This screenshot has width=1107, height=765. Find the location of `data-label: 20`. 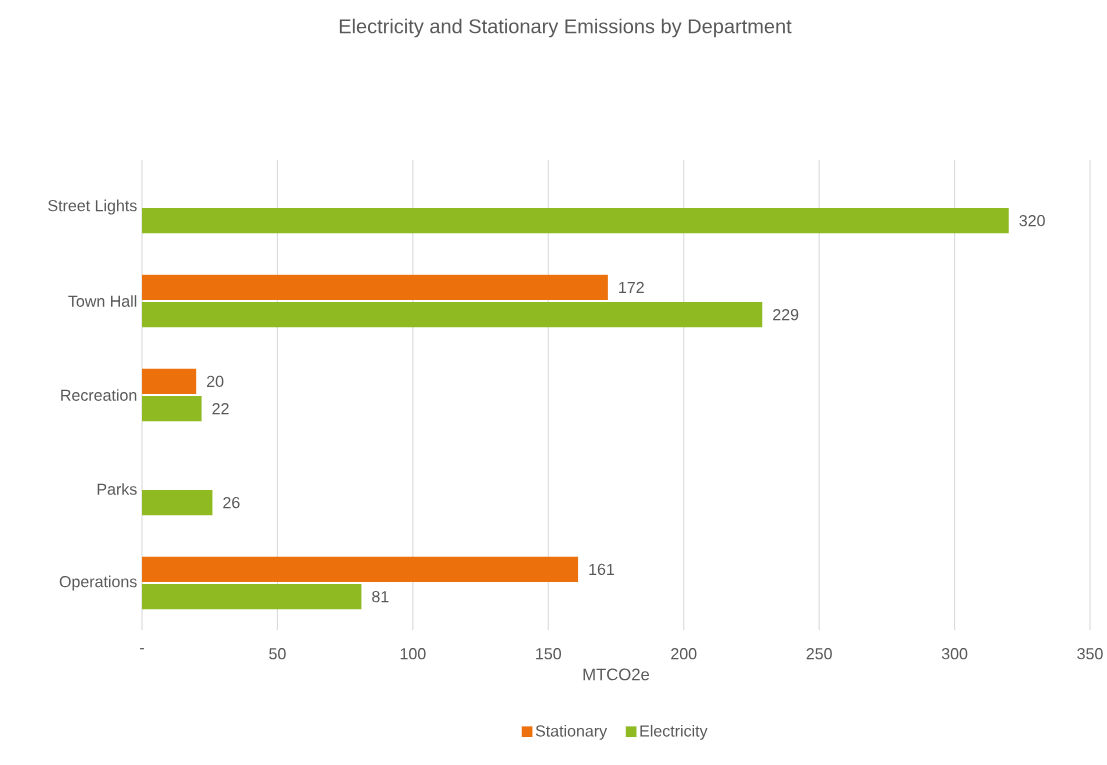

data-label: 20 is located at coordinates (215, 381).